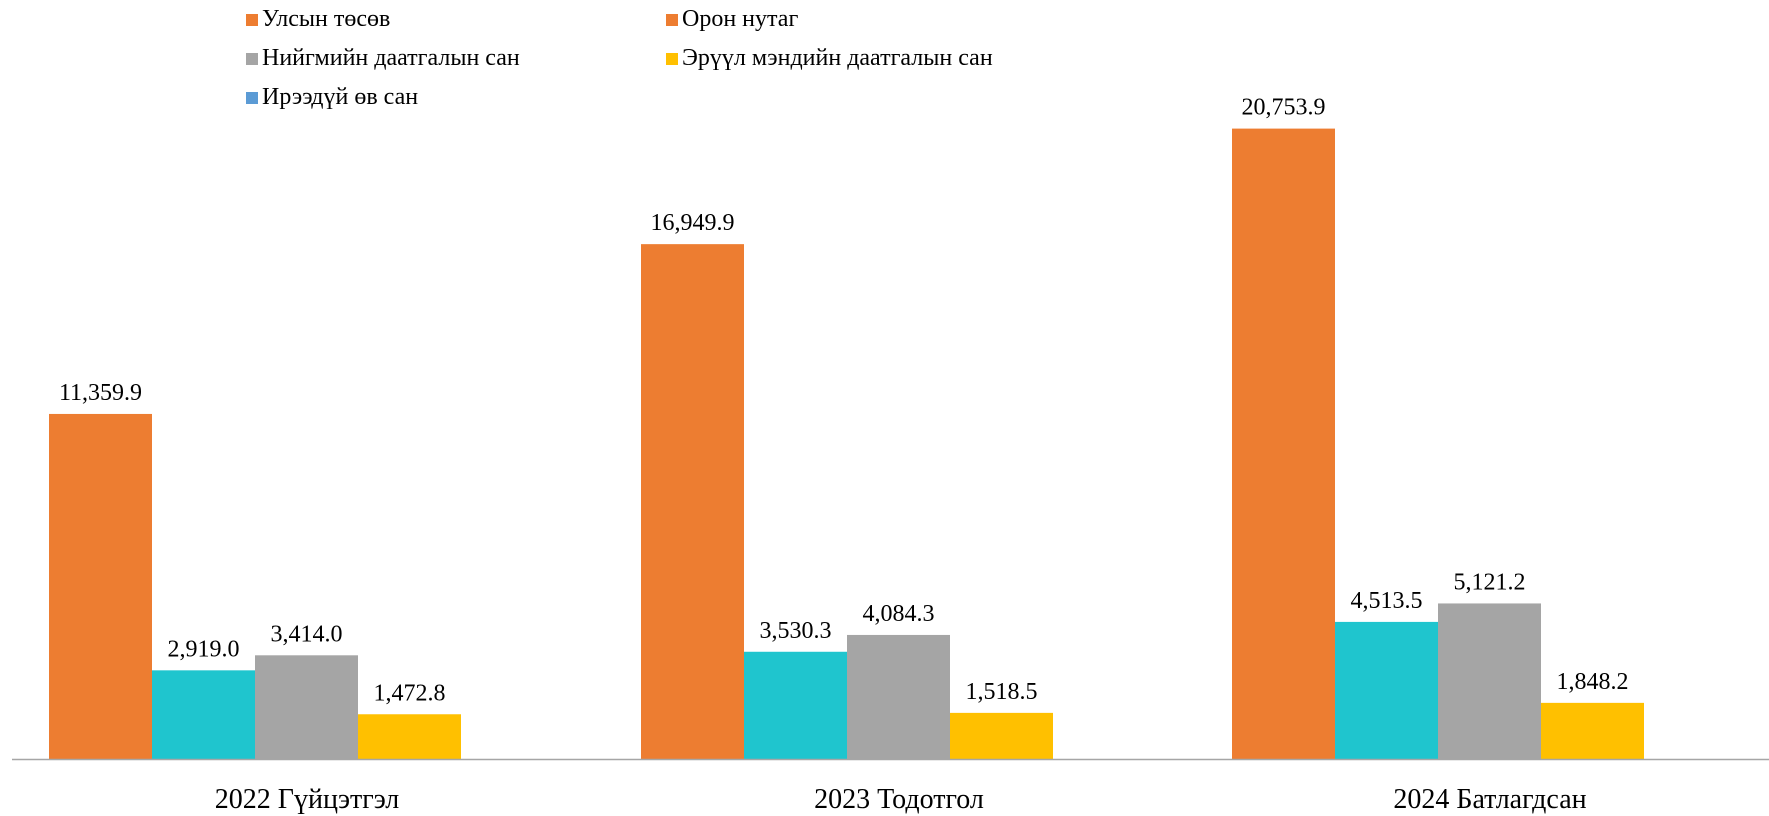 This screenshot has height=816, width=1769. What do you see at coordinates (1489, 799) in the screenshot?
I see `x-tick-label: 2024 Батлагдсан` at bounding box center [1489, 799].